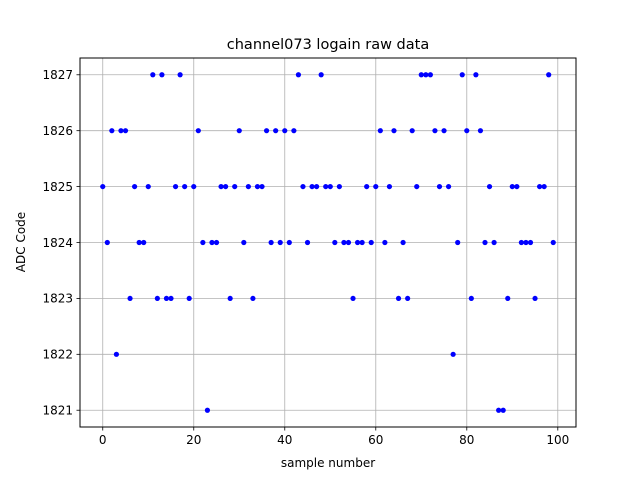 The width and height of the screenshot is (640, 480). Describe the element at coordinates (334, 437) in the screenshot. I see `x-axis-ticks: 0 20 40 60 80 100` at that location.